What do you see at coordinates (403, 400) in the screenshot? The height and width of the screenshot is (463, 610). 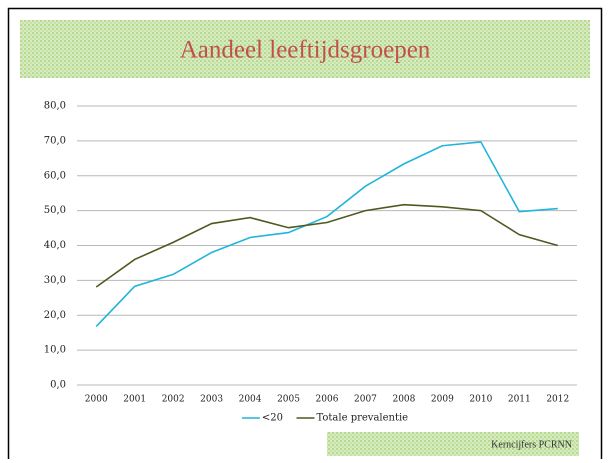 I see `x-tick-label: 2008` at bounding box center [403, 400].